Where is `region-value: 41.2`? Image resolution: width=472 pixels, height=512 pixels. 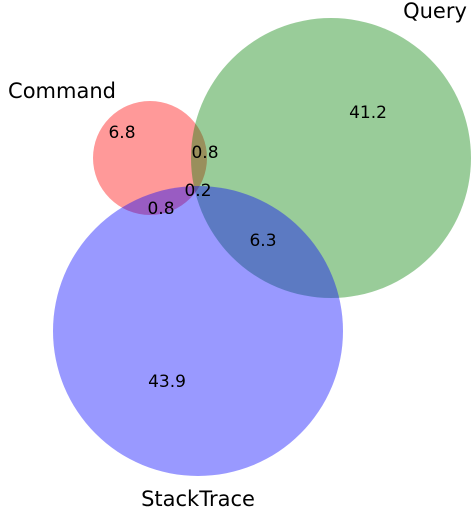 region-value: 41.2 is located at coordinates (368, 113).